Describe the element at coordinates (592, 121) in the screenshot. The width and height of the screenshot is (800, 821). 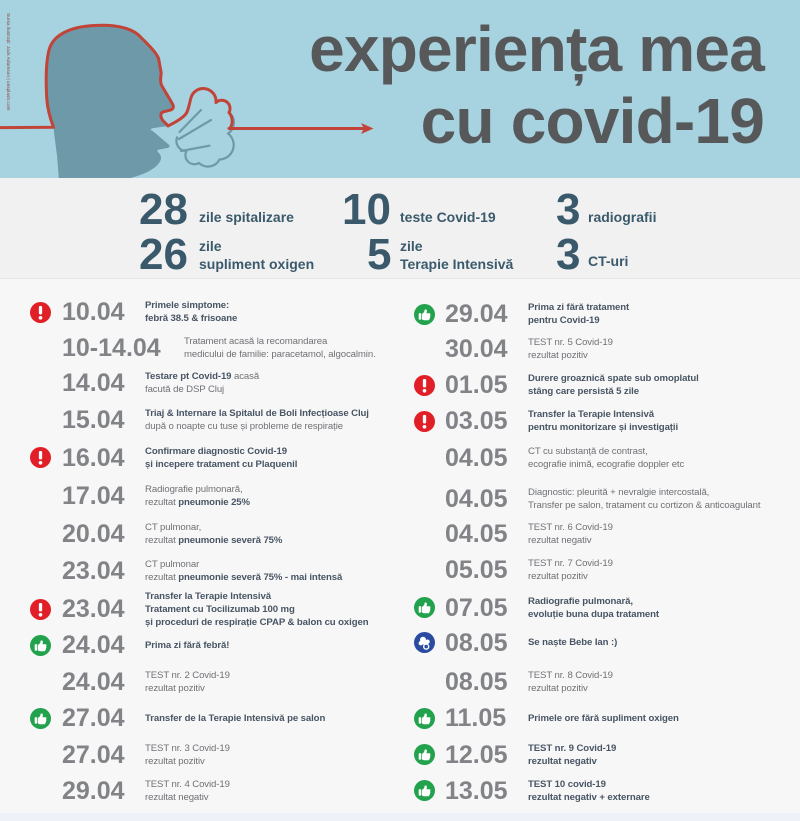
I see `svg-text: cu covid-19` at that location.